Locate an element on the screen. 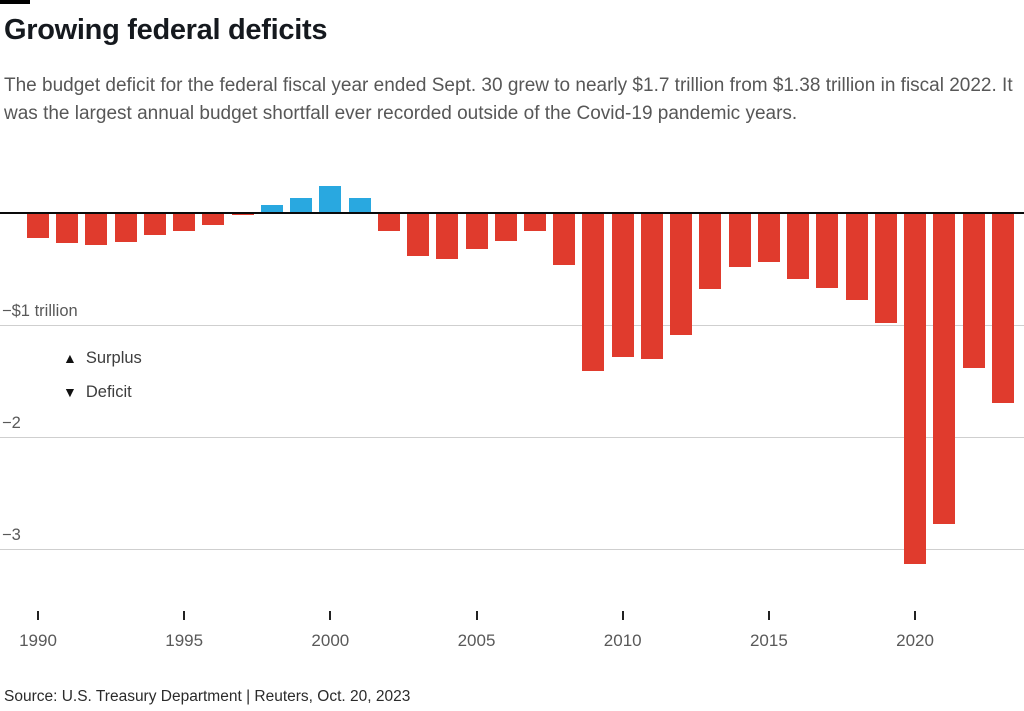 The height and width of the screenshot is (711, 1024). bar-2007 is located at coordinates (535, 222).